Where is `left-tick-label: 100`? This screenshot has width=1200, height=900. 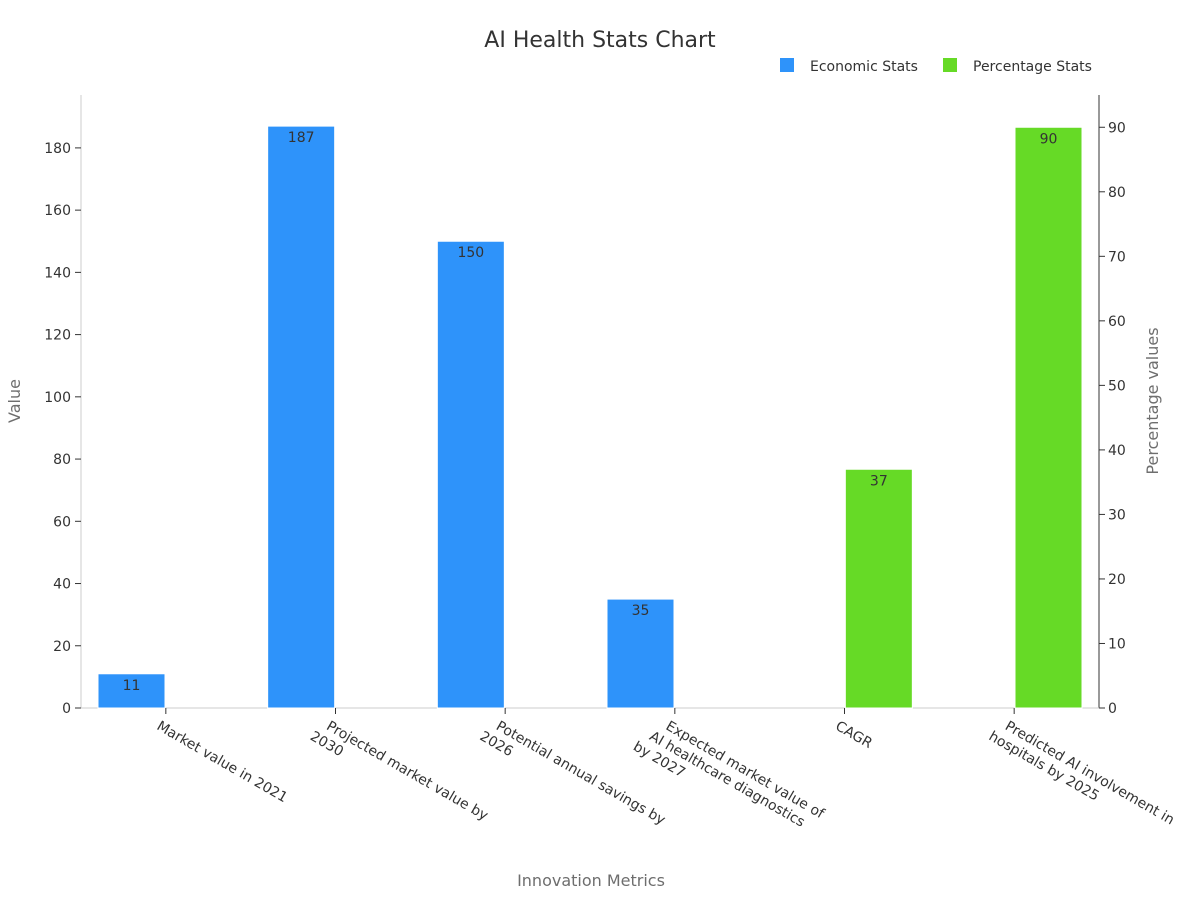 left-tick-label: 100 is located at coordinates (57, 398).